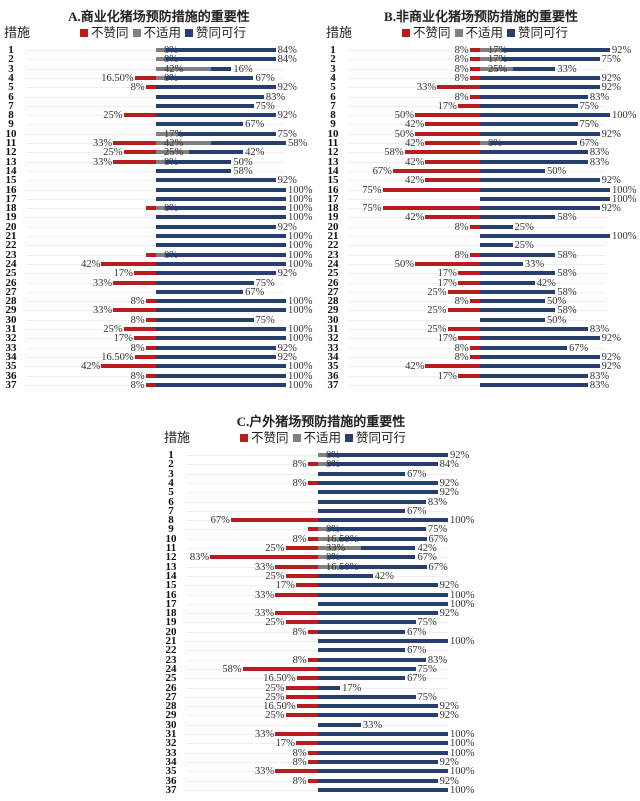  Describe the element at coordinates (171, 464) in the screenshot. I see `row-label: 2` at that location.